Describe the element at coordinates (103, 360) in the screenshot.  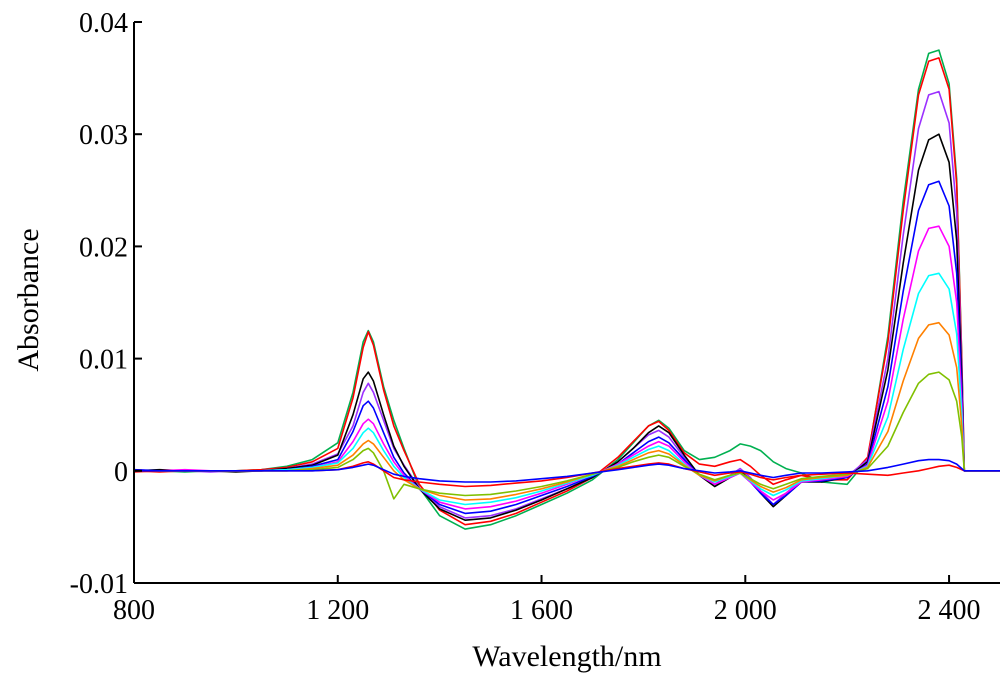
I see `y-tick-label: 0.01` at that location.